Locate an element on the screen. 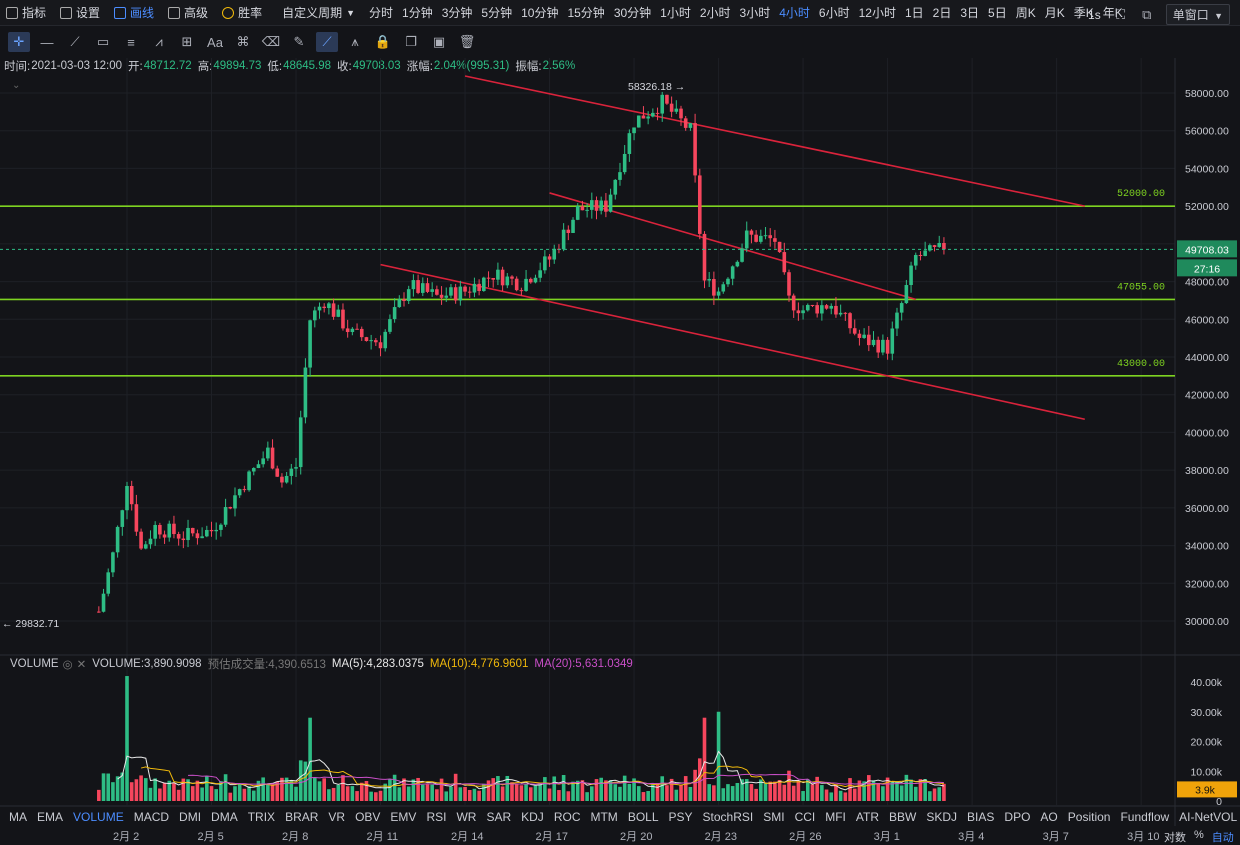  indicator-tab-mfi: MFI is located at coordinates (835, 817).